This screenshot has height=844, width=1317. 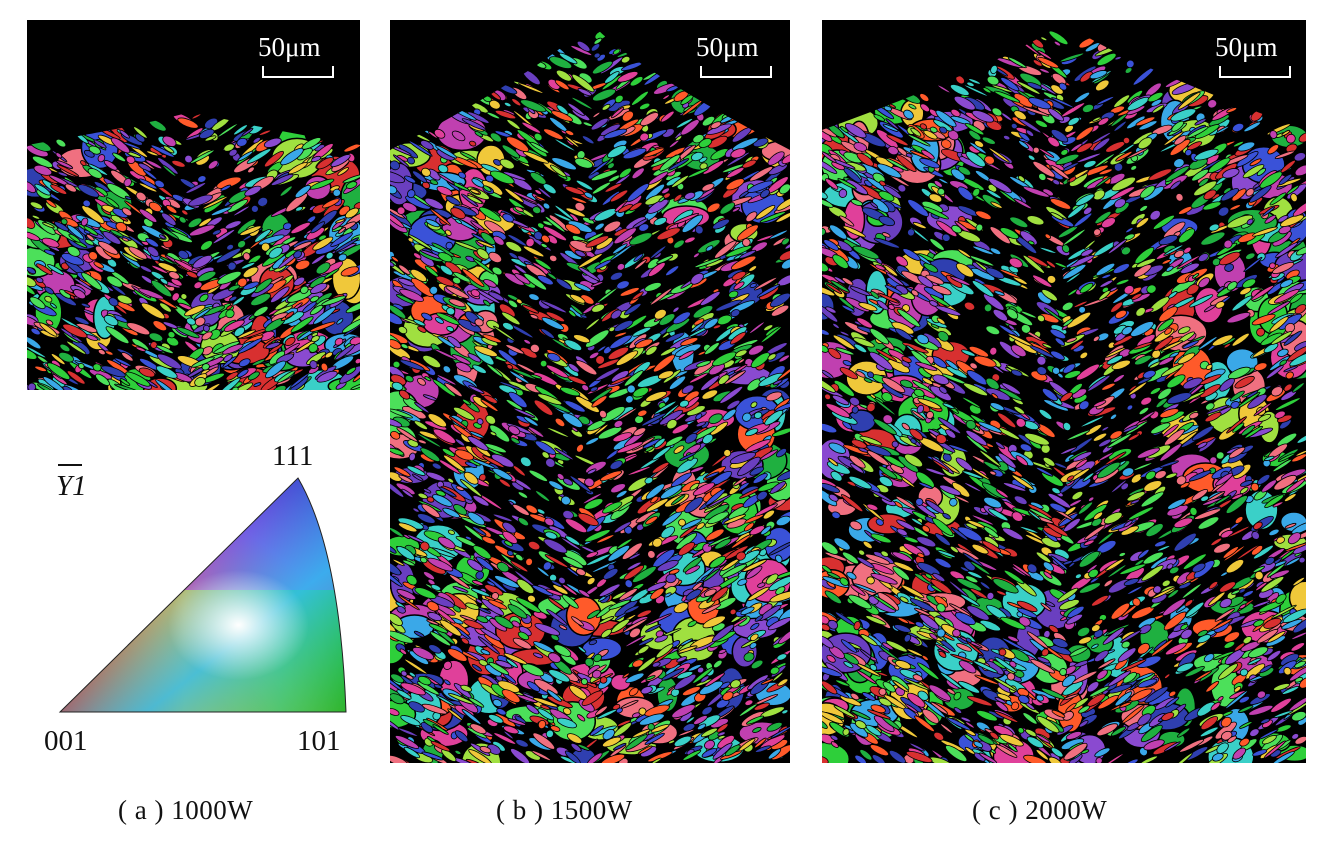 I want to click on scale-label-a: 50μm, so click(x=289, y=47).